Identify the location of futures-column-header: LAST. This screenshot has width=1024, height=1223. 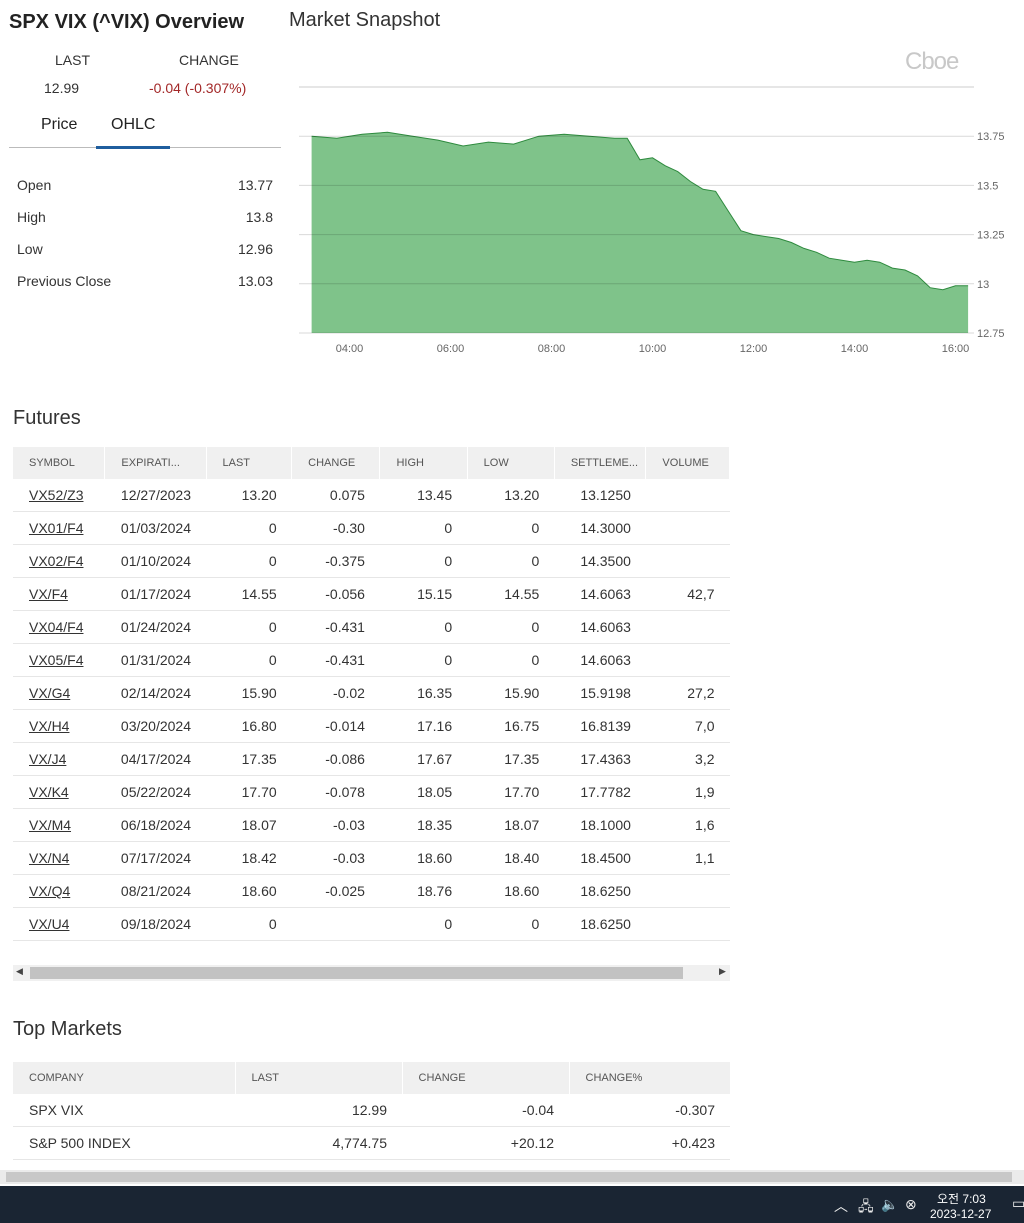
(249, 463).